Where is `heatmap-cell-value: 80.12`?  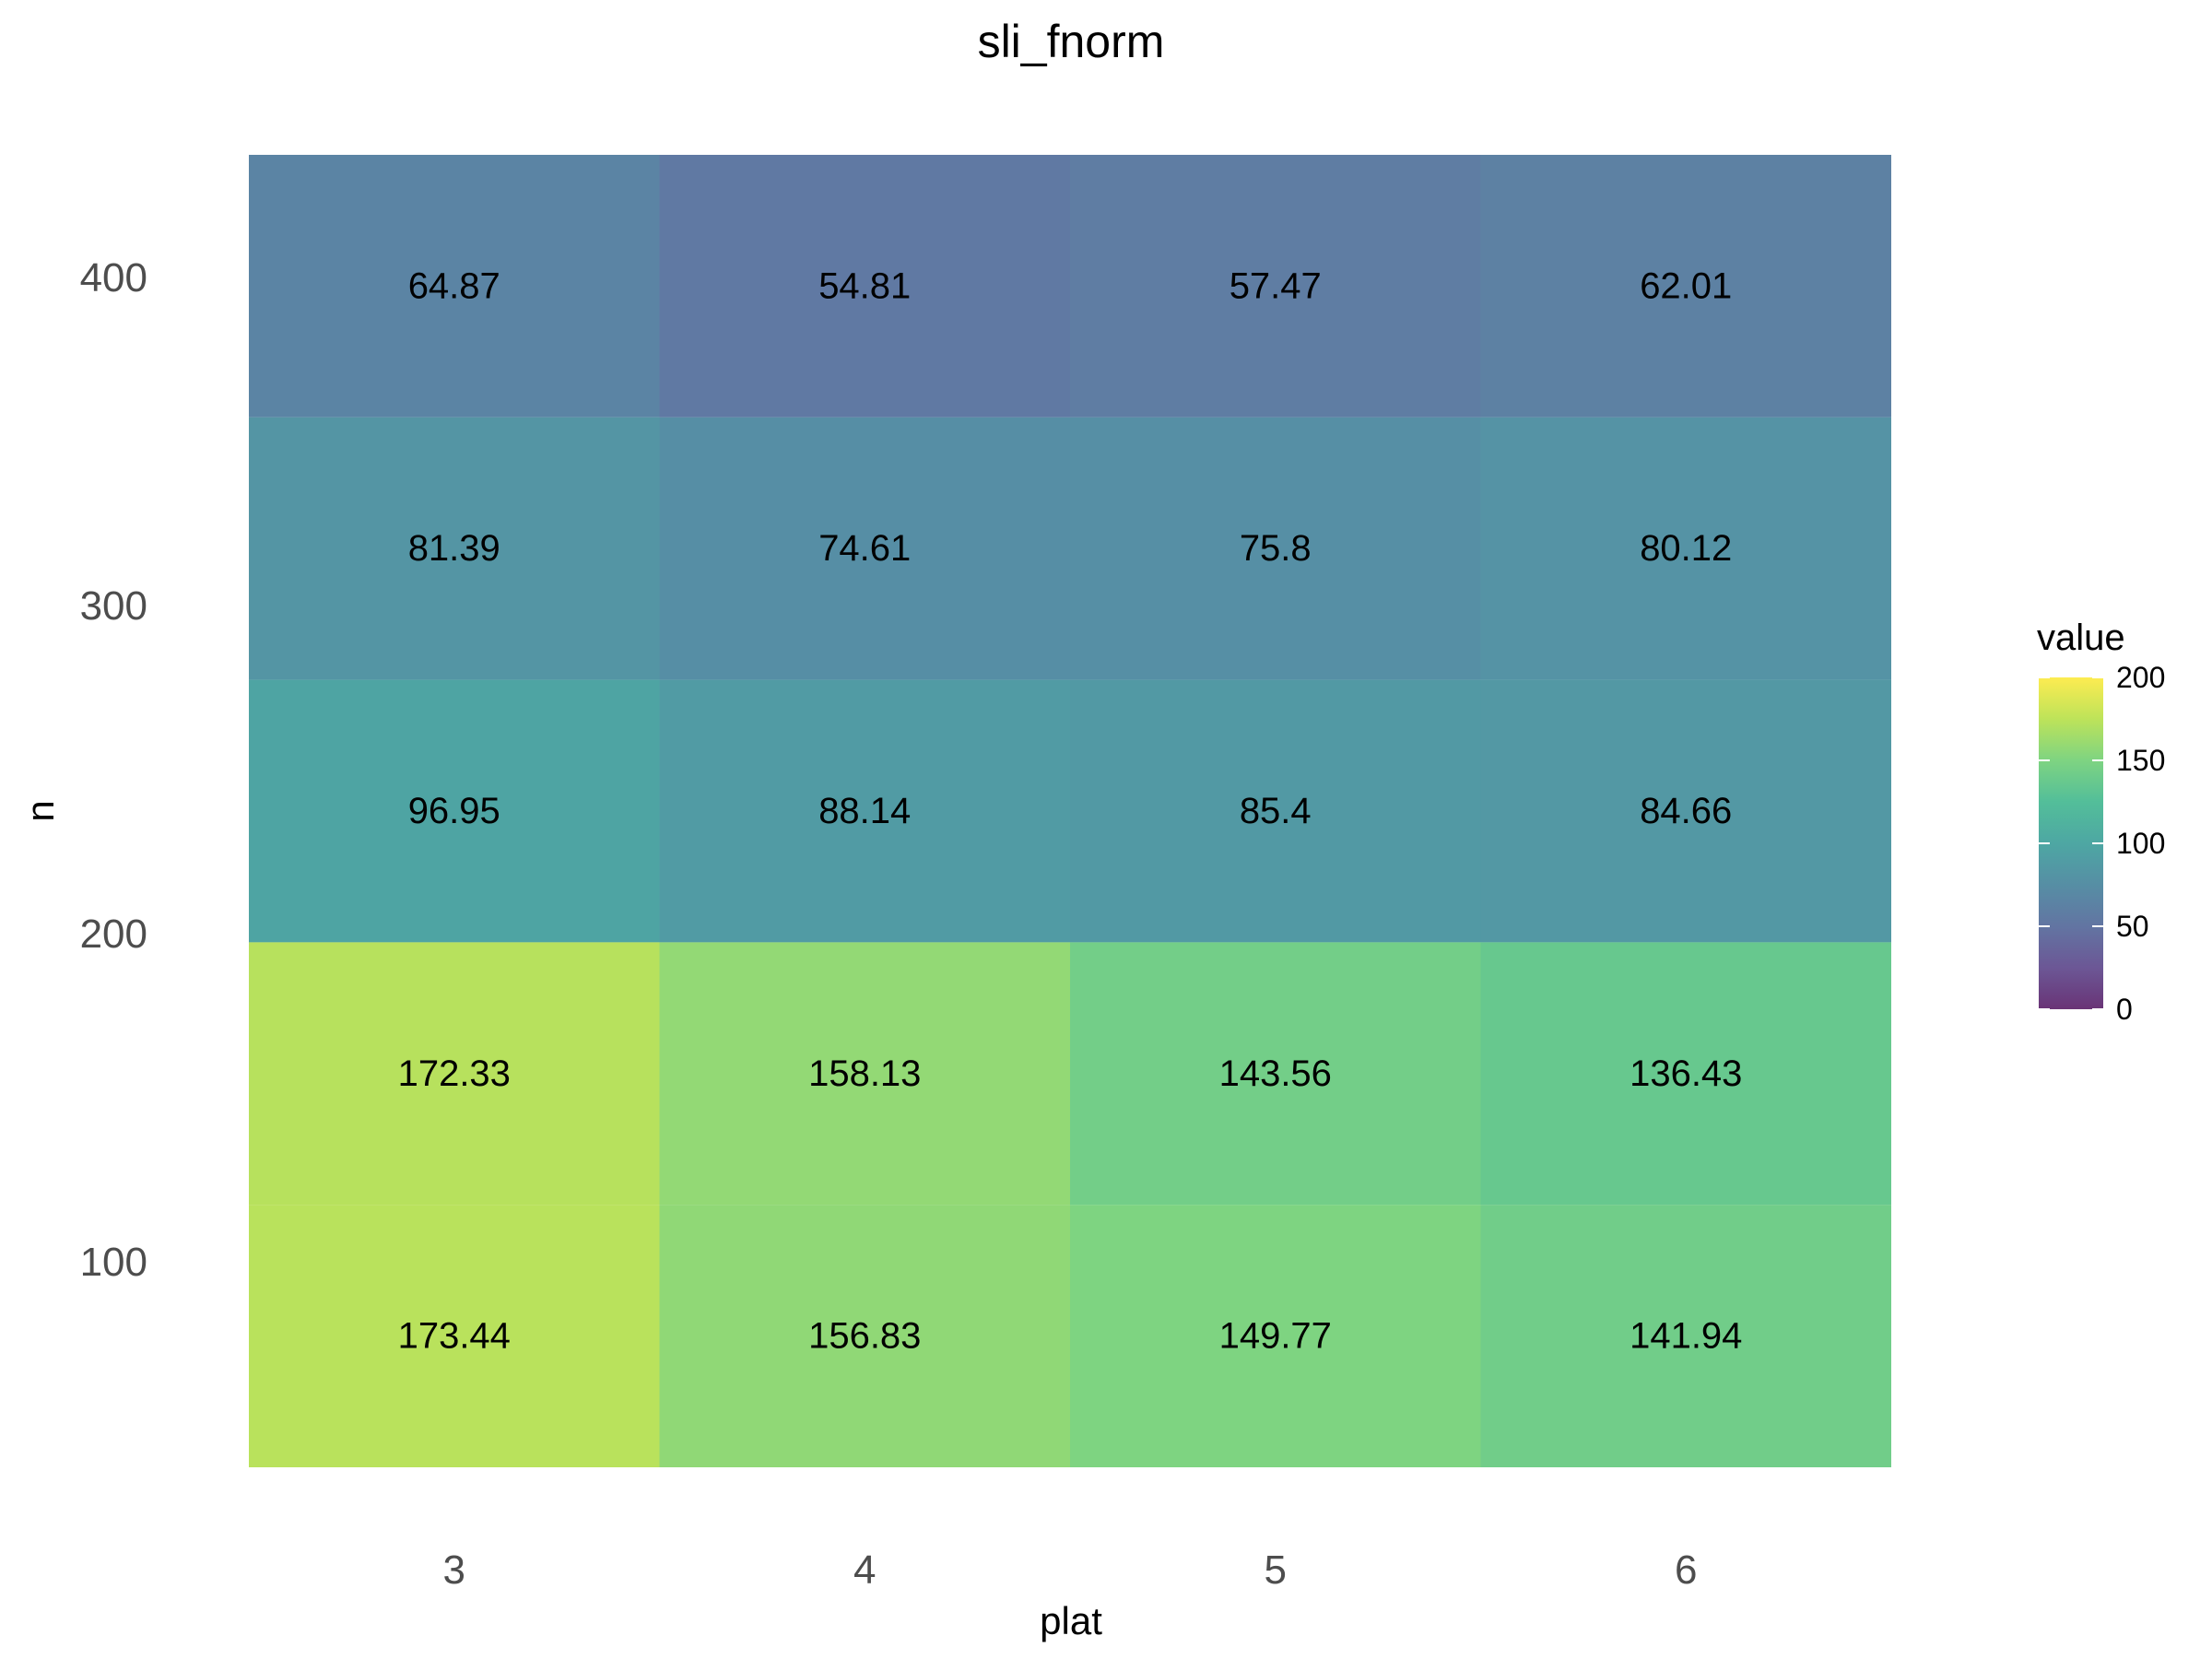 heatmap-cell-value: 80.12 is located at coordinates (1686, 548).